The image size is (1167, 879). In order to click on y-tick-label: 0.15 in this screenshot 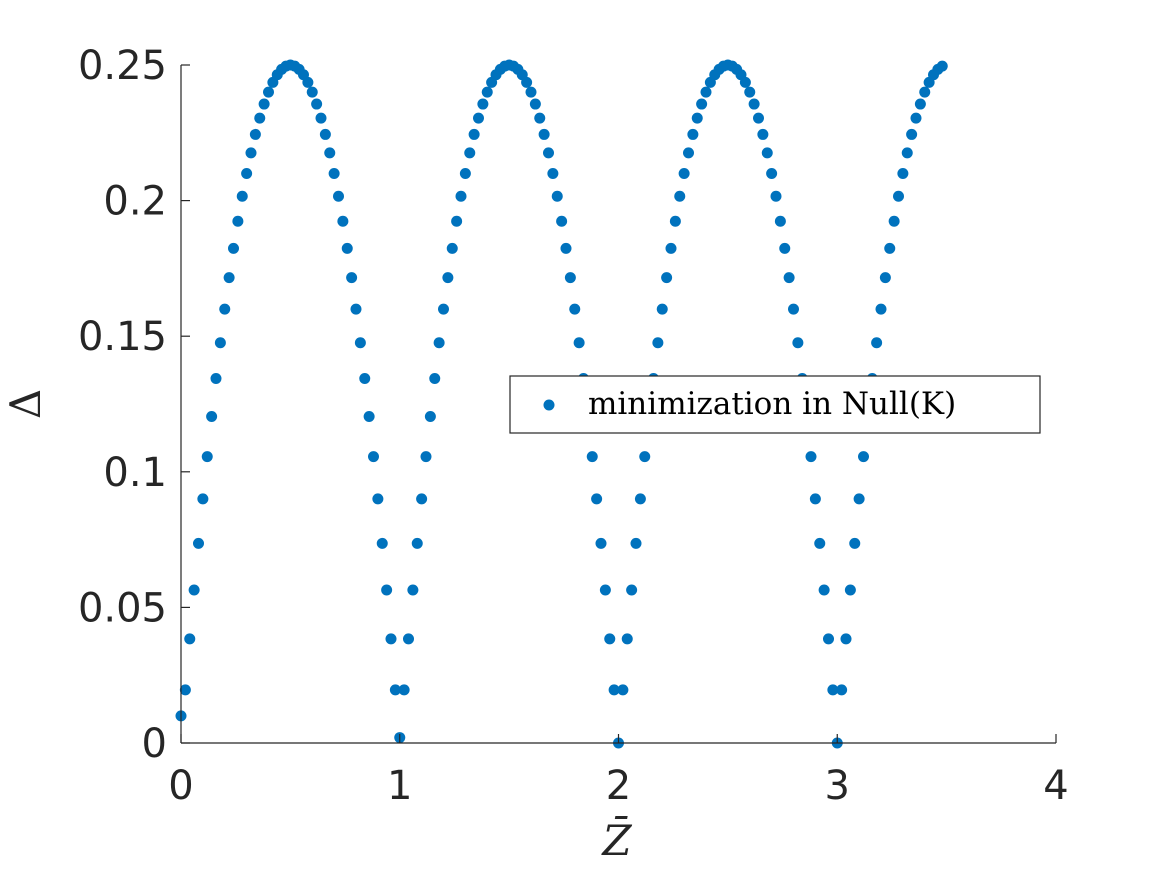, I will do `click(122, 337)`.